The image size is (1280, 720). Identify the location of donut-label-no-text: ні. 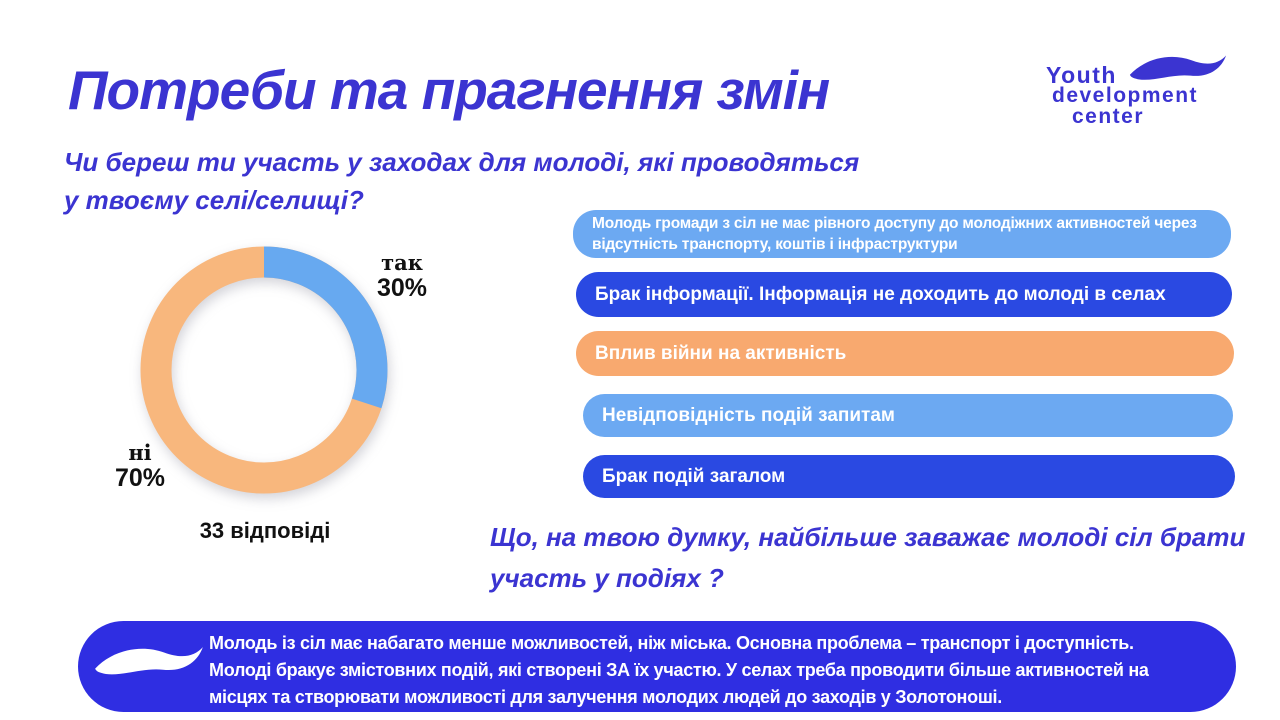
(140, 452).